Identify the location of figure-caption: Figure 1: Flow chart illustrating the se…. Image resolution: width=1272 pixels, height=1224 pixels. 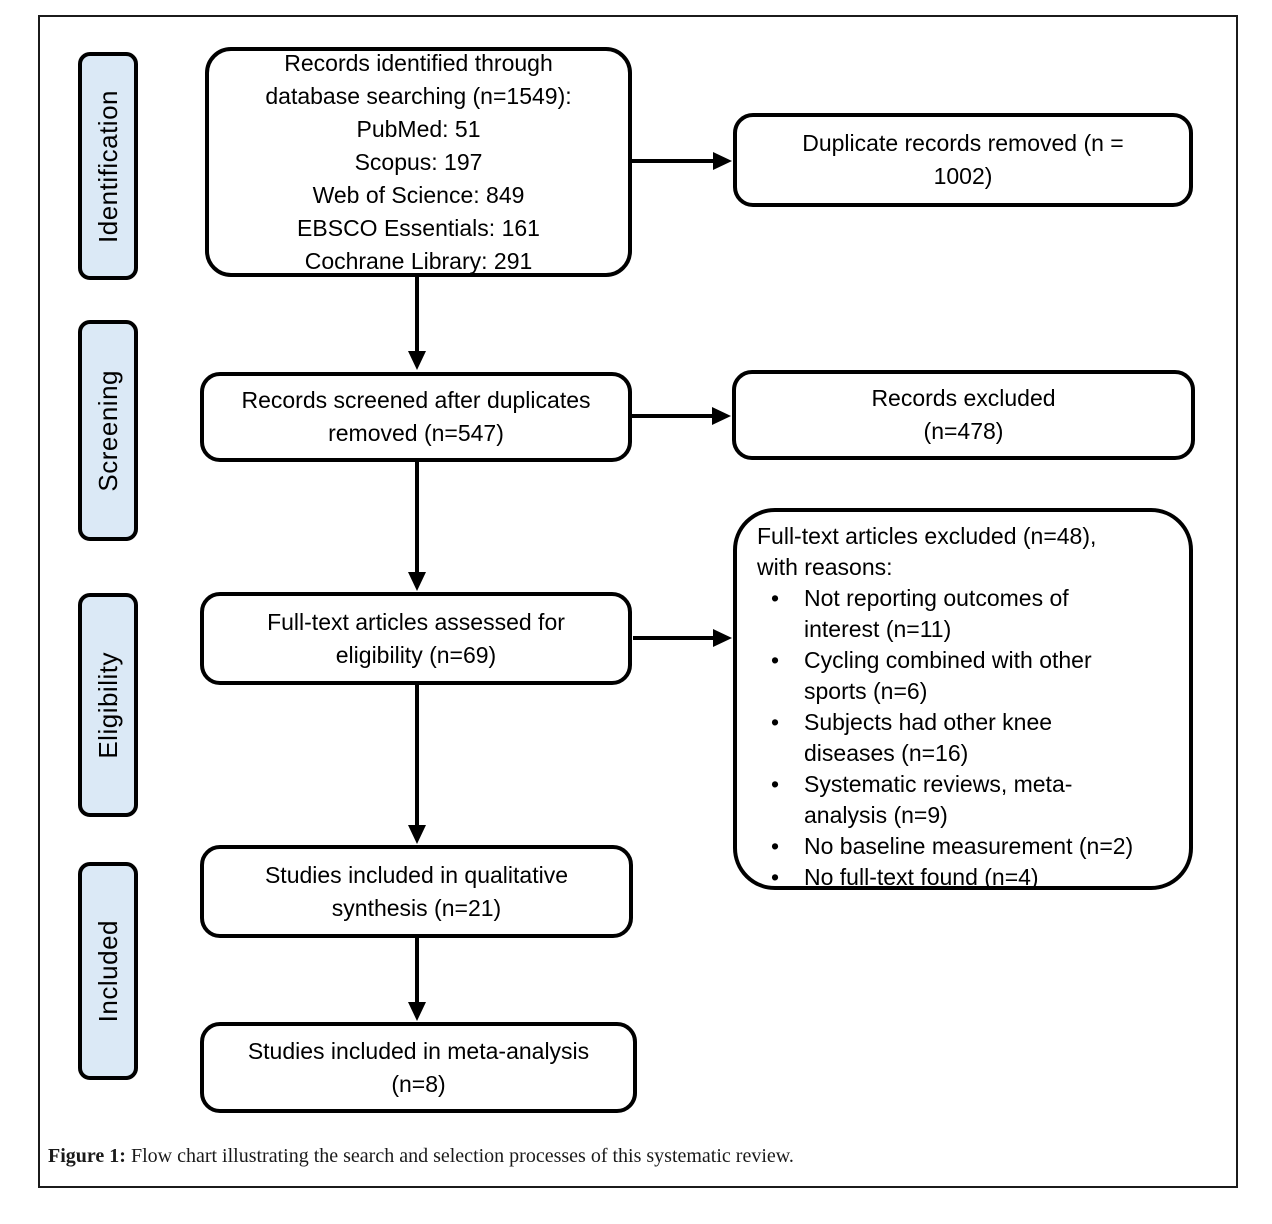
(618, 1156).